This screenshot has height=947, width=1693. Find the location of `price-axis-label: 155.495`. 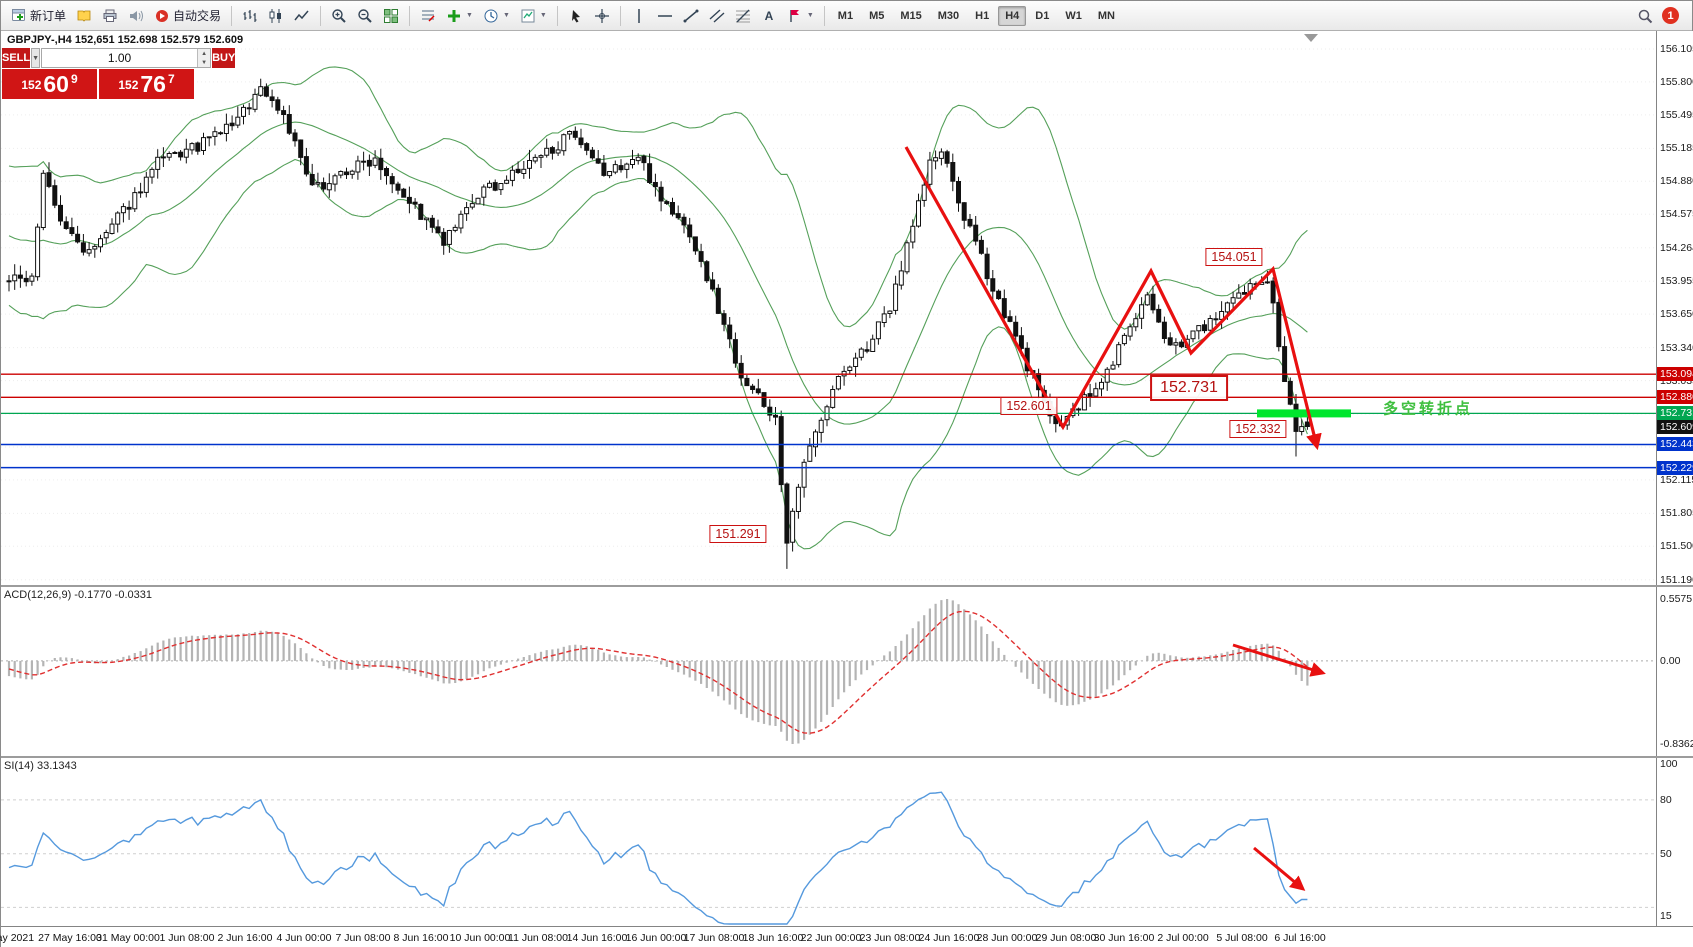

price-axis-label: 155.495 is located at coordinates (1676, 115).